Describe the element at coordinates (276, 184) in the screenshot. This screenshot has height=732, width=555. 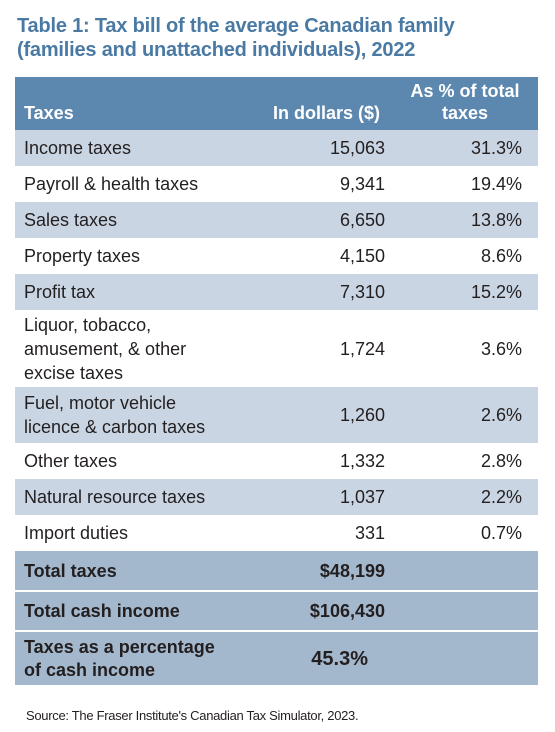
I see `table-row: Payroll & health taxes 9,341 19.4%` at that location.